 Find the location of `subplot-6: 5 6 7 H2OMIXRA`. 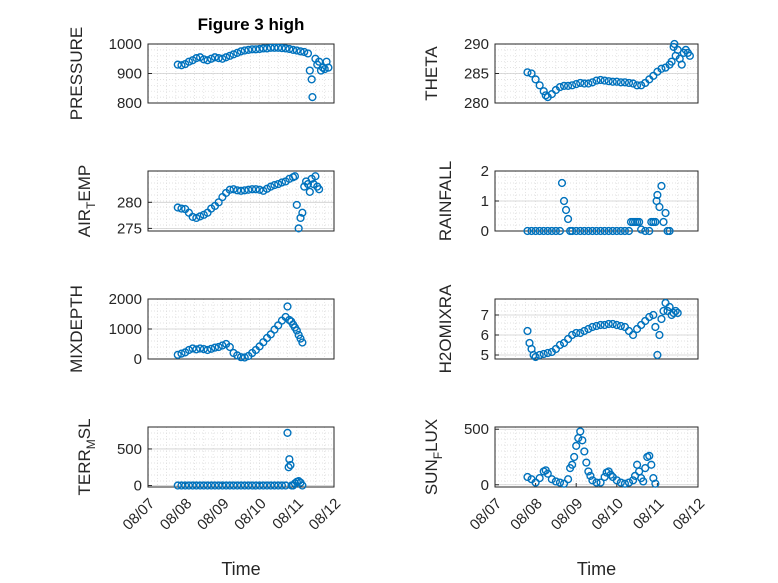

subplot-6: 5 6 7 H2OMIXRA is located at coordinates (567, 328).